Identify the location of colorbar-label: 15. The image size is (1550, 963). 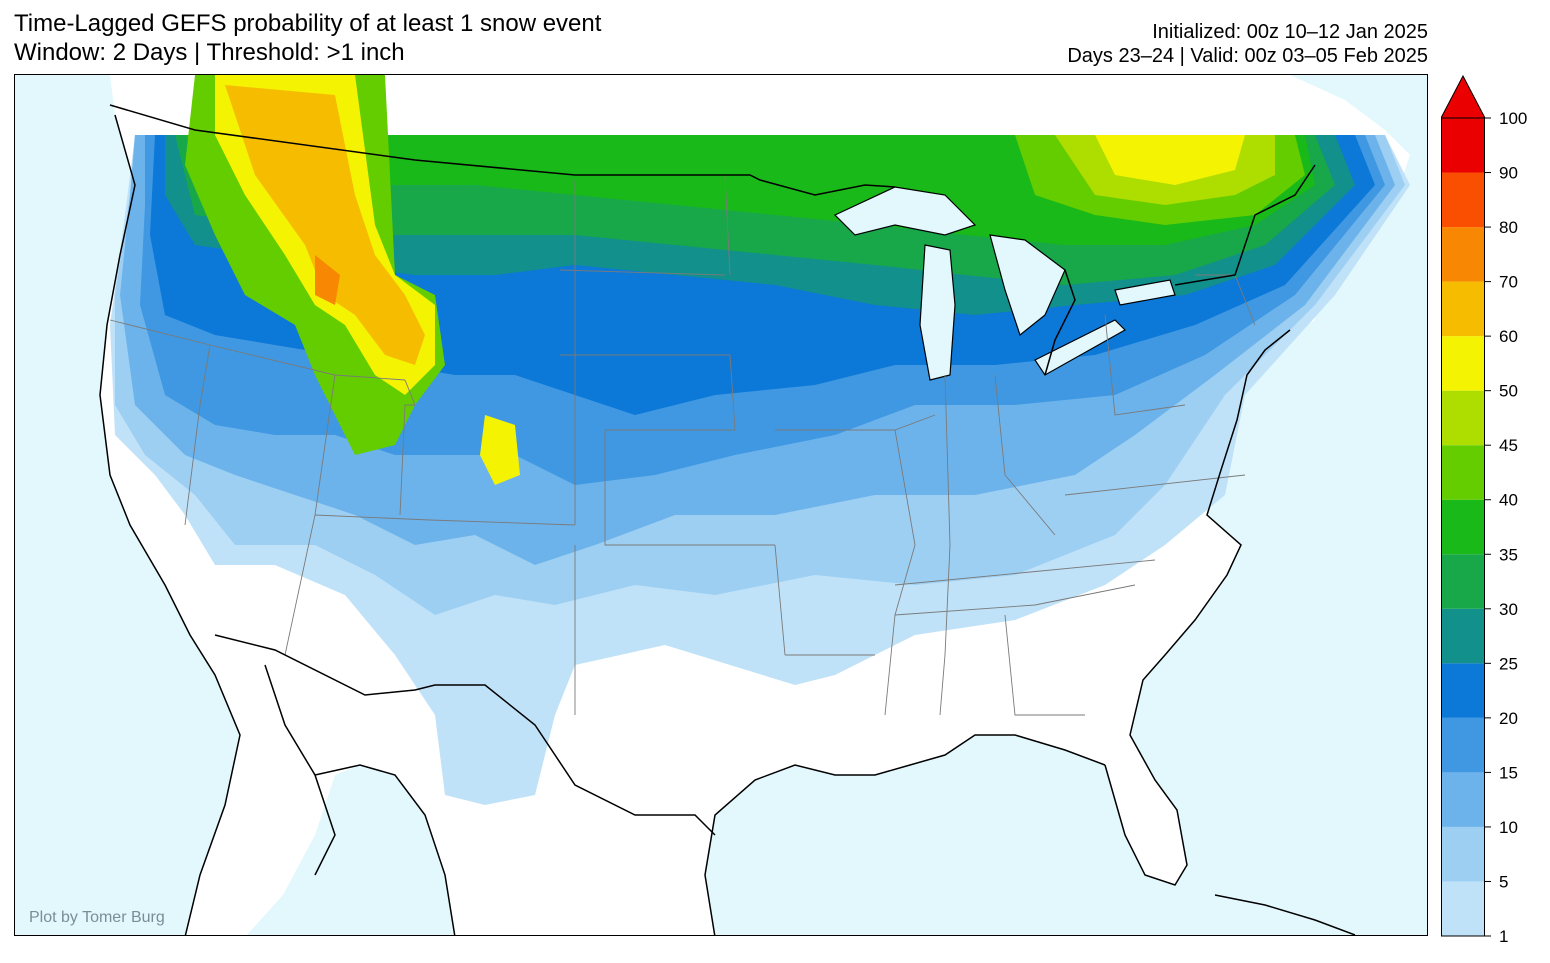
(1508, 772).